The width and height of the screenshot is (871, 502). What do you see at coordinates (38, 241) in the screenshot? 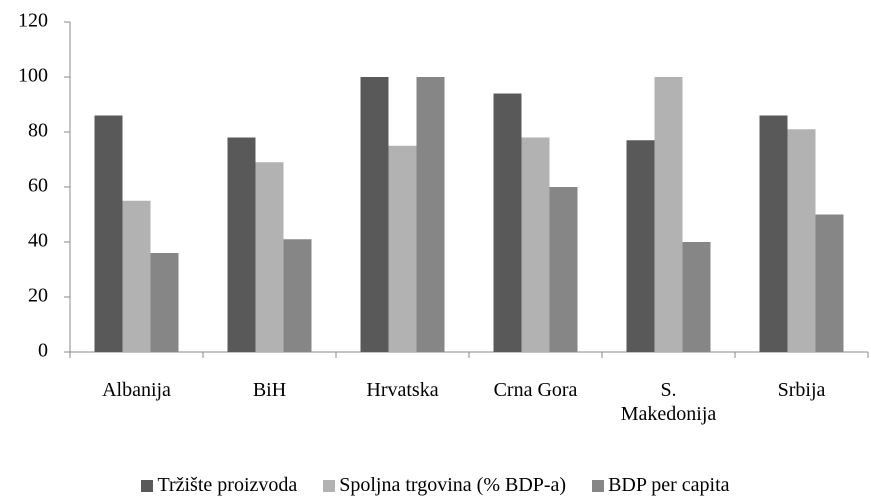
I see `y-tick-label: 40` at bounding box center [38, 241].